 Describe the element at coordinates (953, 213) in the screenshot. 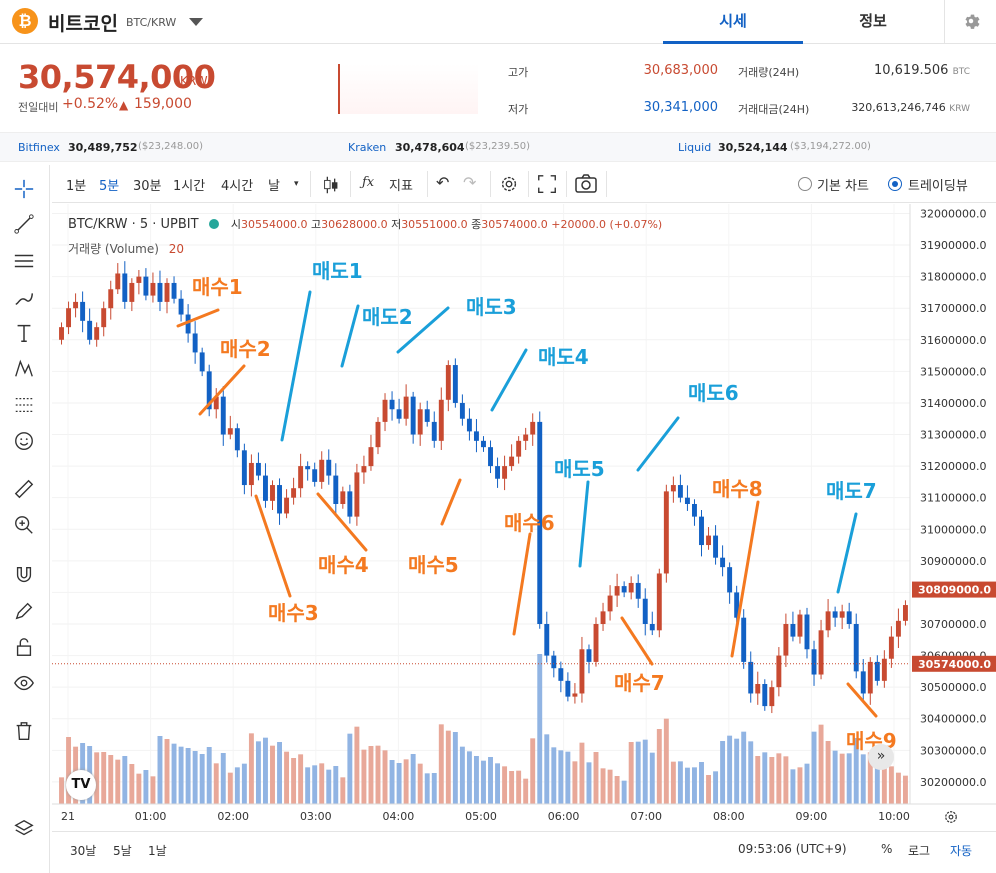

I see `price-tick-label: 32000000.0` at that location.